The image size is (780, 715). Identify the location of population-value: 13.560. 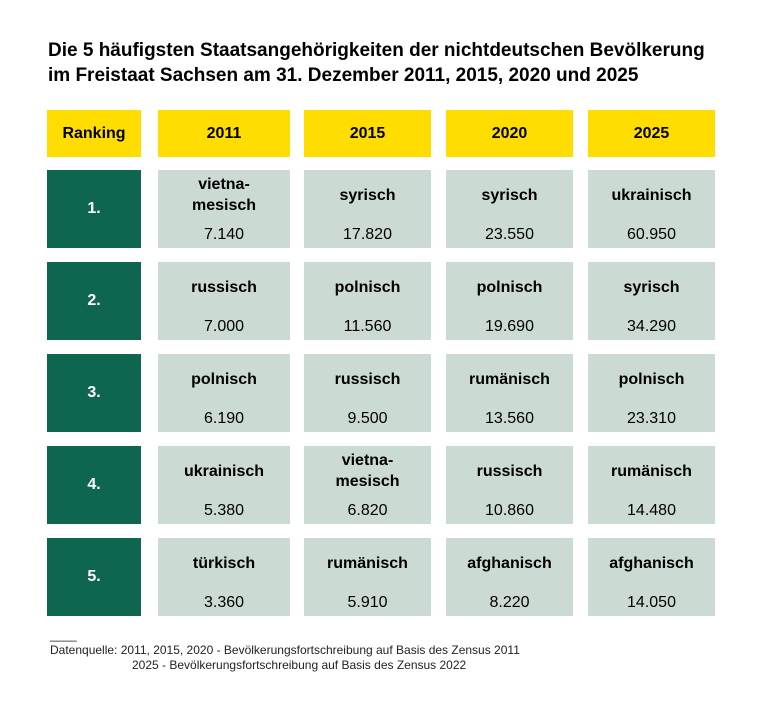
(509, 418).